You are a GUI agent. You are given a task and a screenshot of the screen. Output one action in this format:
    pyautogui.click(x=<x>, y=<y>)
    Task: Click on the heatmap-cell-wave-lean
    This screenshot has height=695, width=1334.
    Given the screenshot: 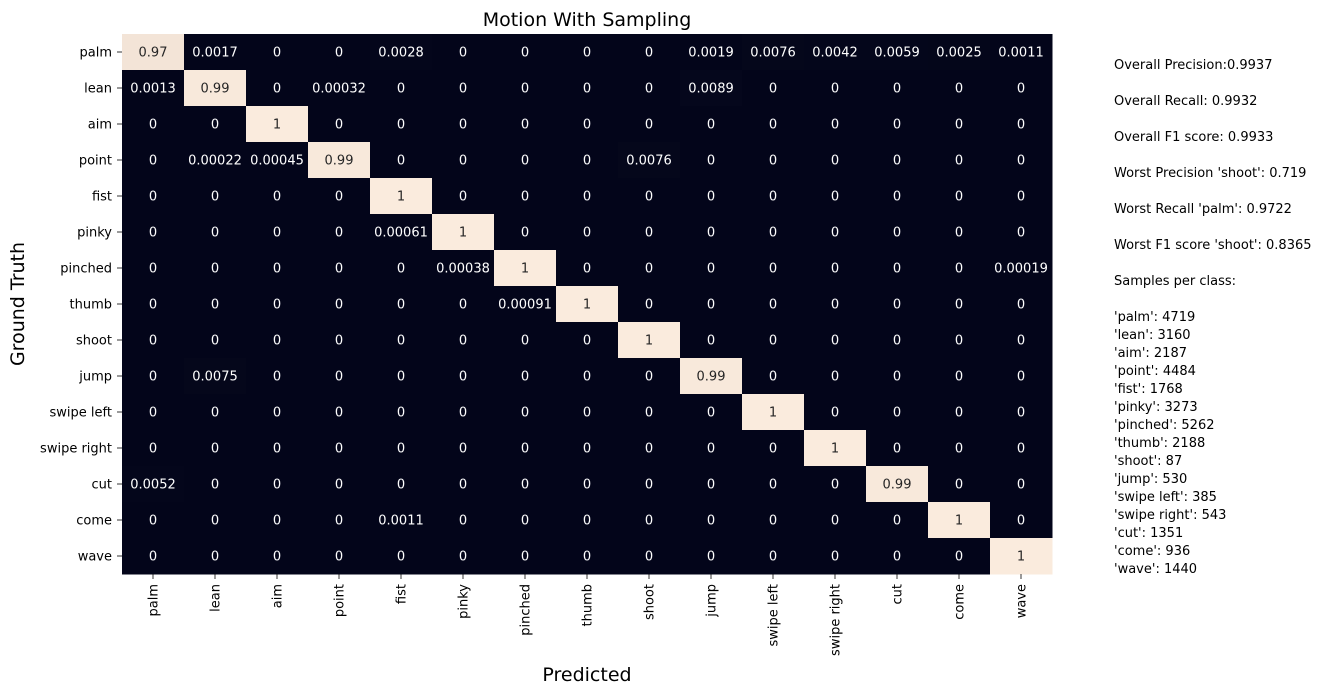 What is the action you would take?
    pyautogui.click(x=215, y=556)
    